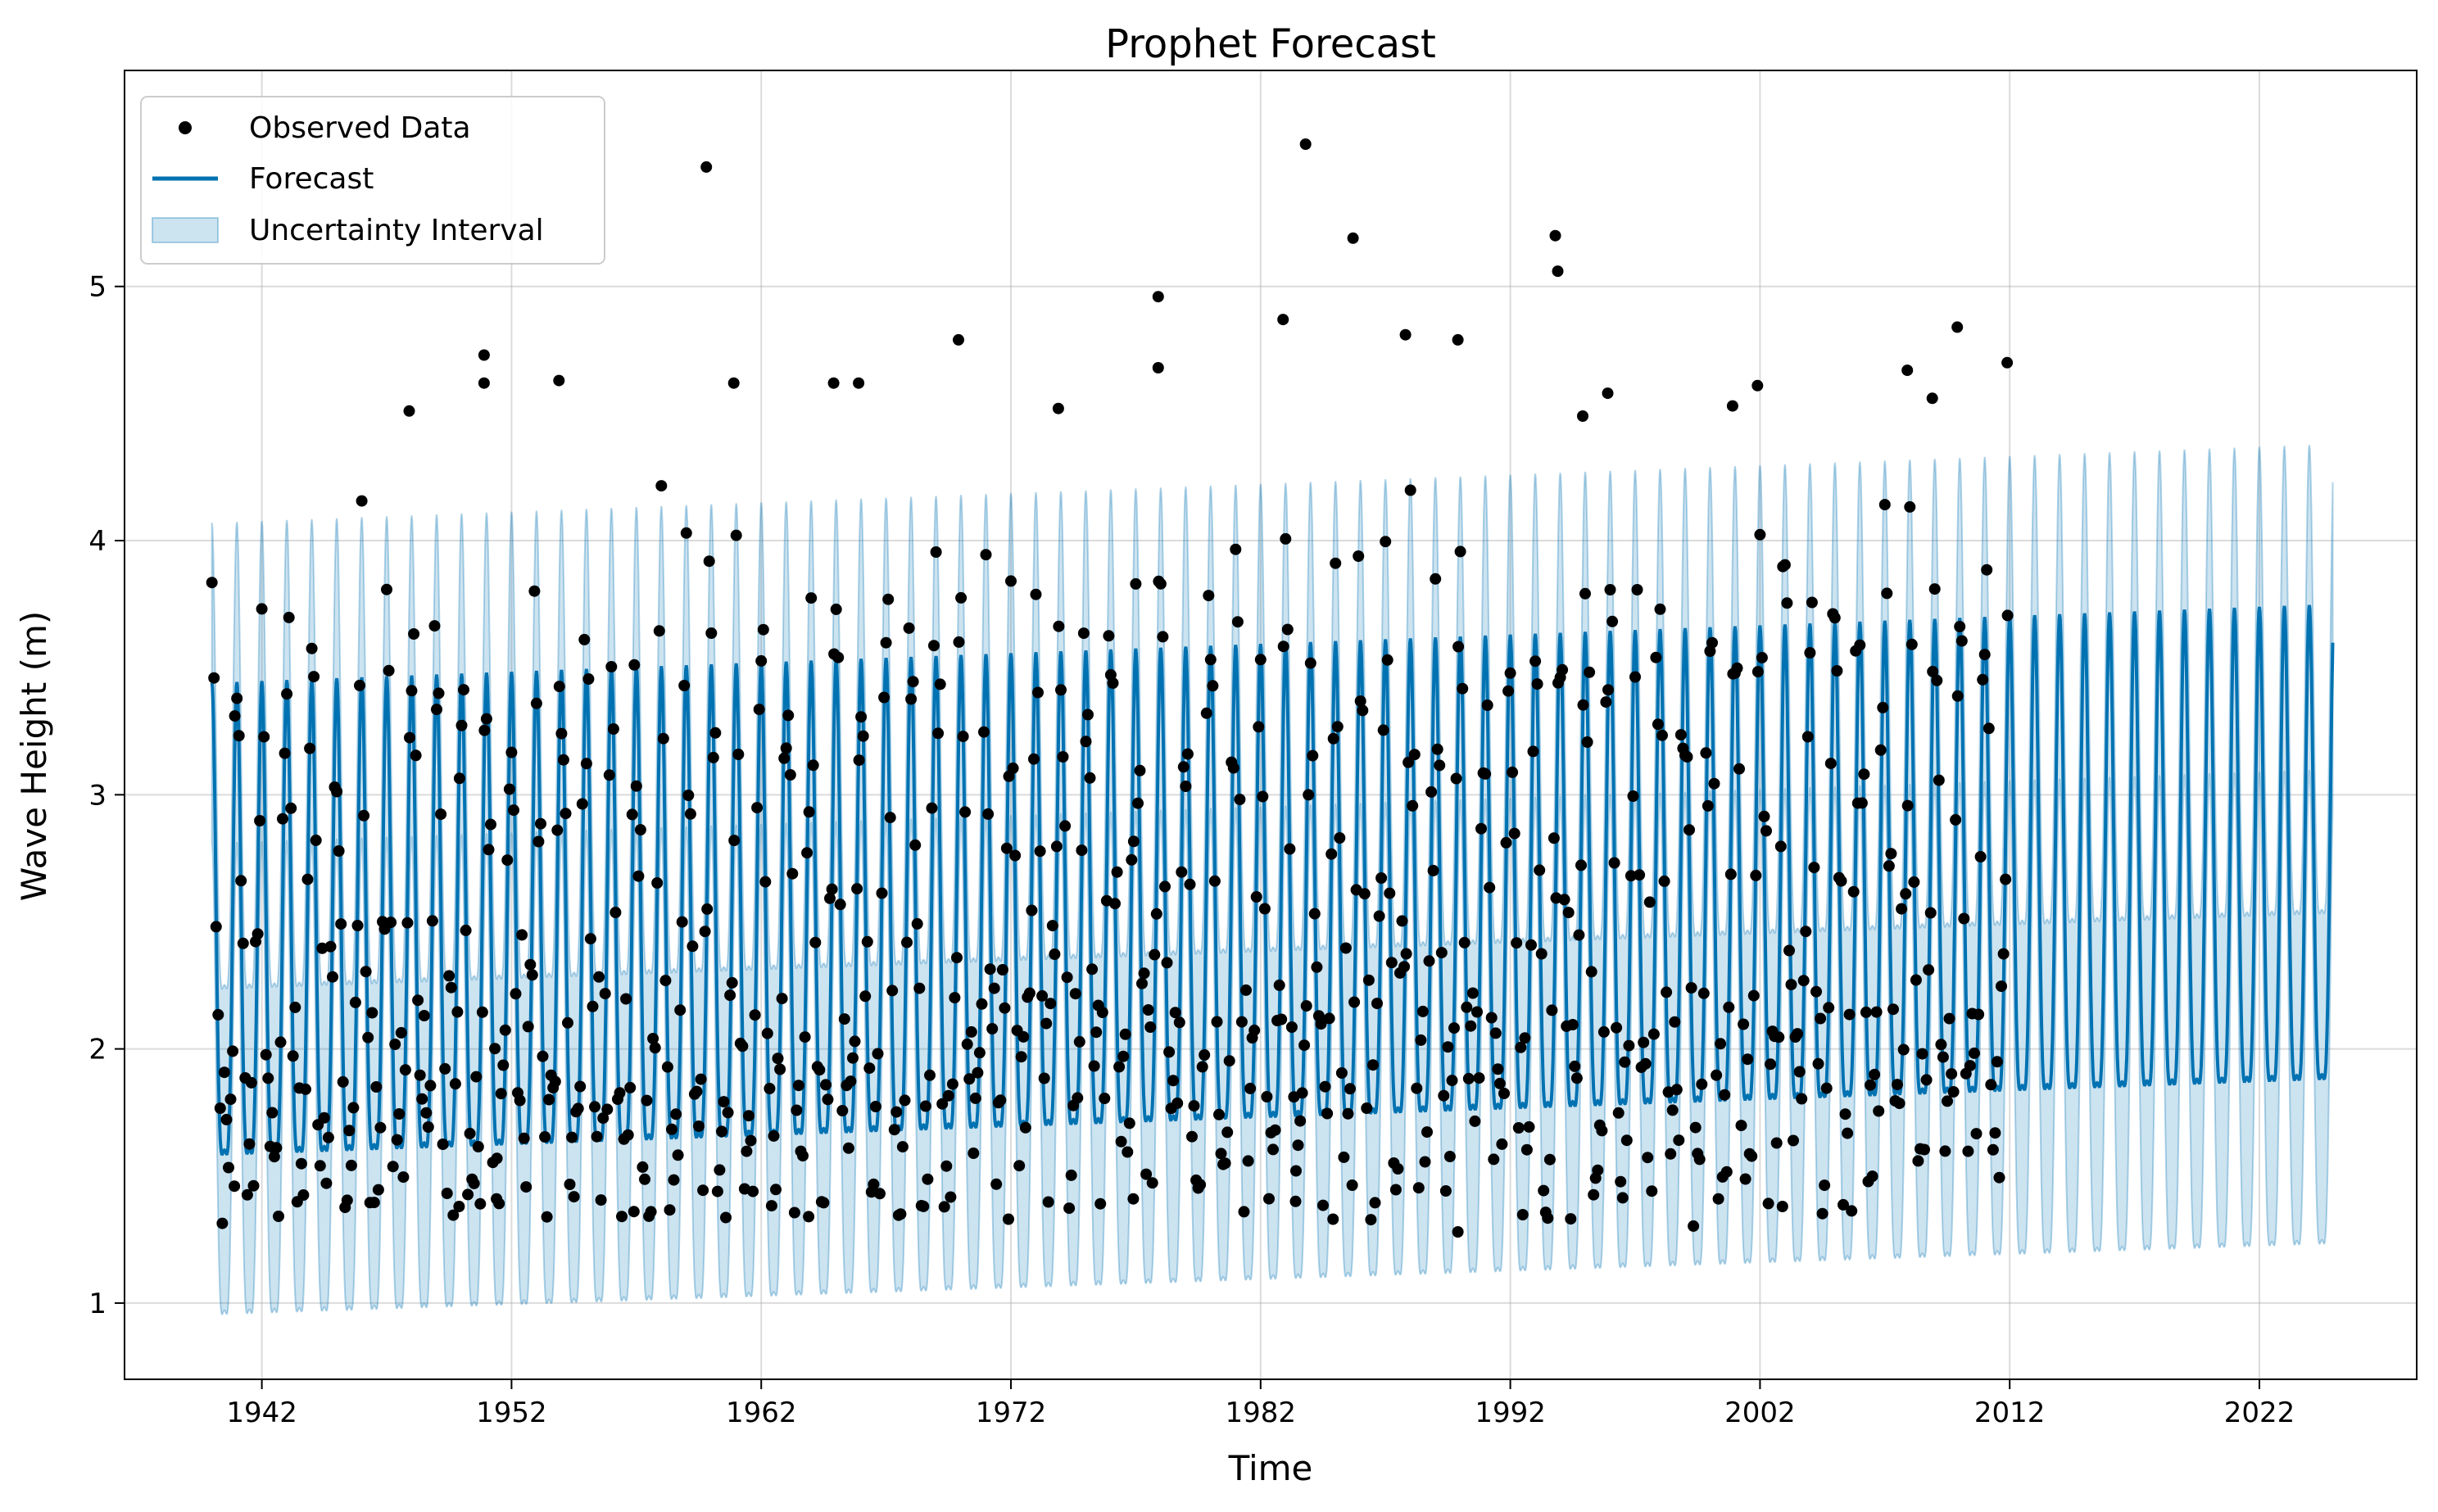 This screenshot has height=1512, width=2438. What do you see at coordinates (1261, 1413) in the screenshot?
I see `x-tick-label: 1982` at bounding box center [1261, 1413].